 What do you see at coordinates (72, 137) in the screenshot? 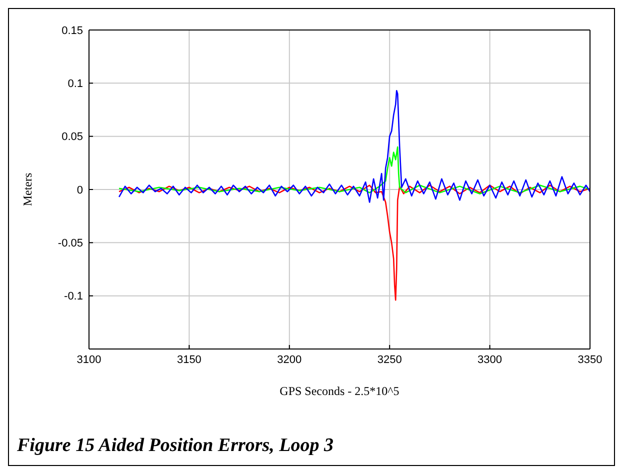
I see `y-tick-label: 0.05` at bounding box center [72, 137].